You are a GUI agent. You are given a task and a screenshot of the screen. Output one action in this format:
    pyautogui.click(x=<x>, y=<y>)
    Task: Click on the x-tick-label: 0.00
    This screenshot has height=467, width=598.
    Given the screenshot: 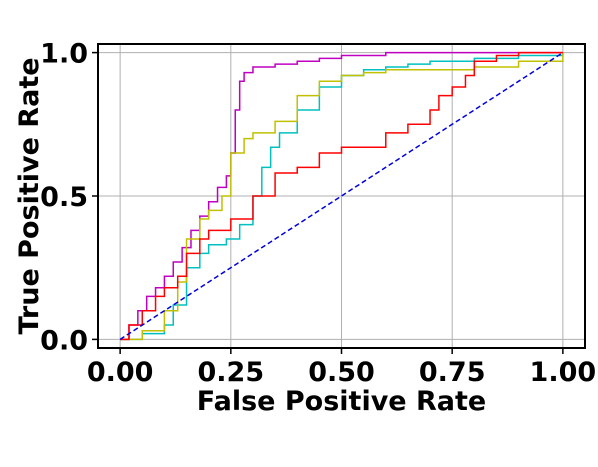 What is the action you would take?
    pyautogui.click(x=120, y=372)
    